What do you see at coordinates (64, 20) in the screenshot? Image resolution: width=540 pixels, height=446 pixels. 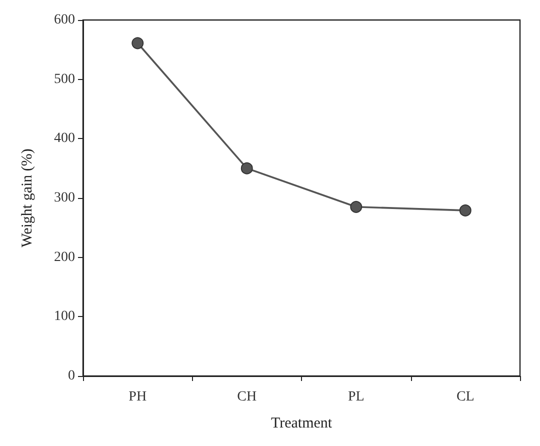 I see `y-tick-label: 600` at bounding box center [64, 20].